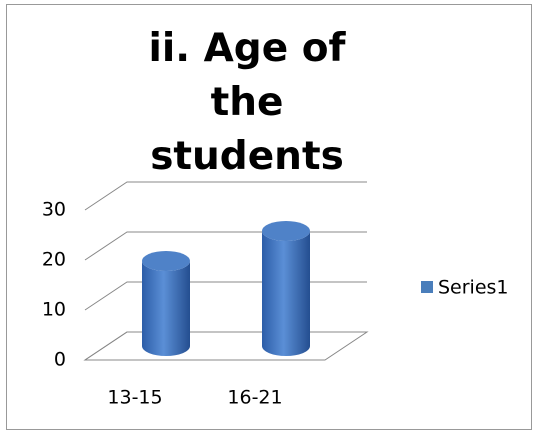 The height and width of the screenshot is (435, 538). I want to click on y-tick-label: 20, so click(54, 260).